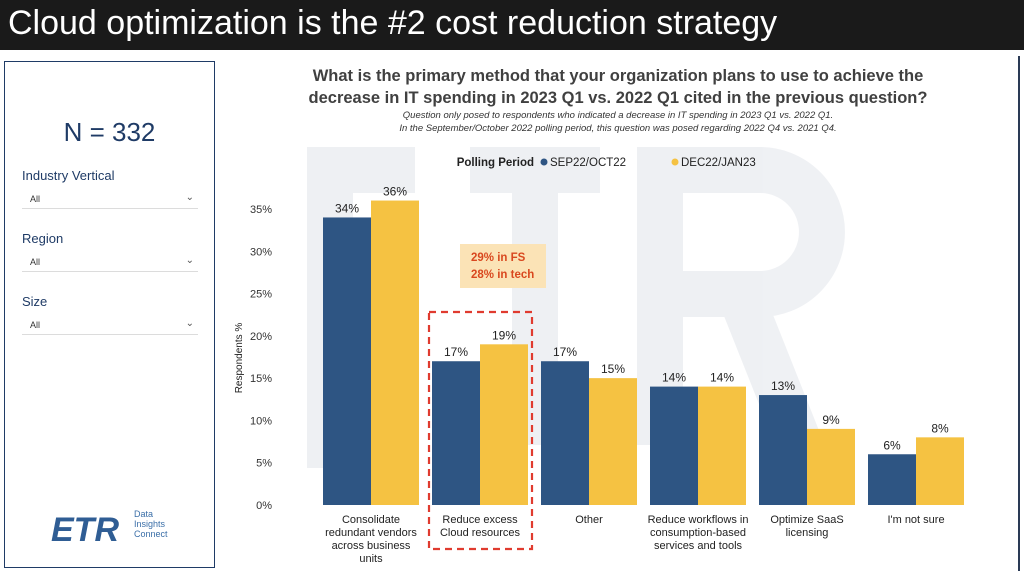 The height and width of the screenshot is (576, 1024). I want to click on callout-line-2: 28% in tech, so click(502, 275).